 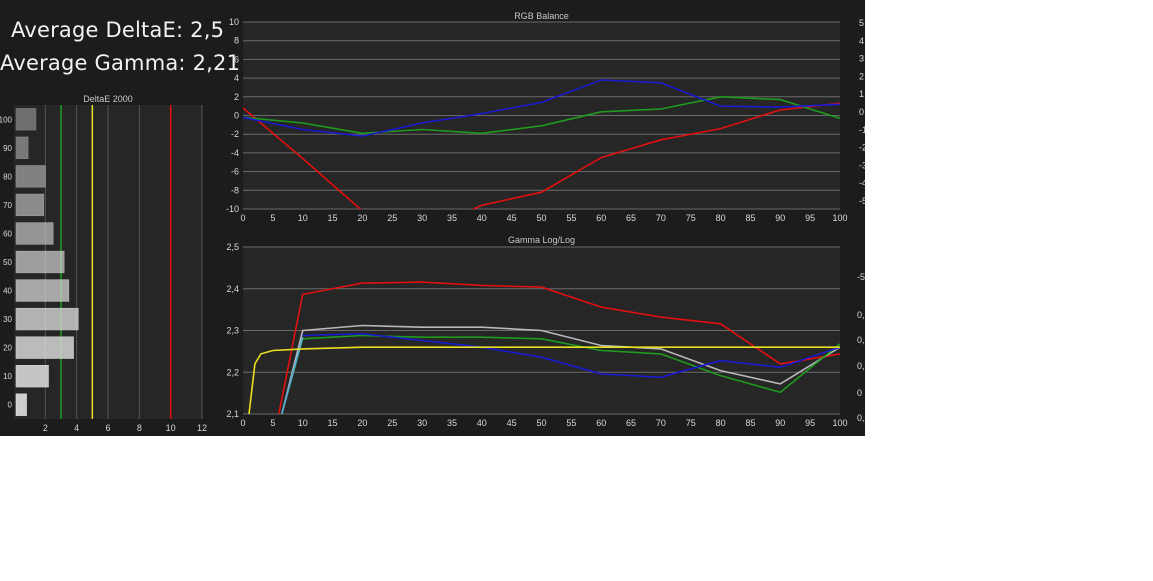 What do you see at coordinates (861, 59) in the screenshot?
I see `rgb-right-axis-label: 3` at bounding box center [861, 59].